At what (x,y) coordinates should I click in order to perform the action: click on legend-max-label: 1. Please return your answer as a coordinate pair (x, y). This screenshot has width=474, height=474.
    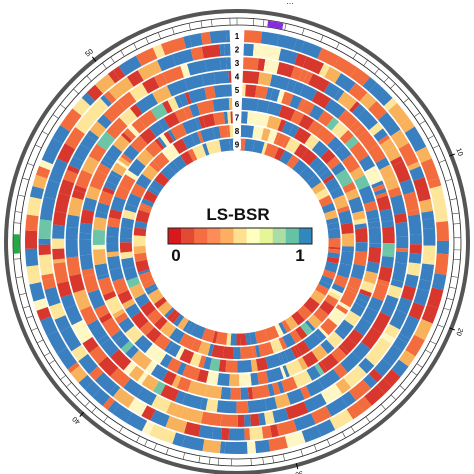
    Looking at the image, I should click on (299, 255).